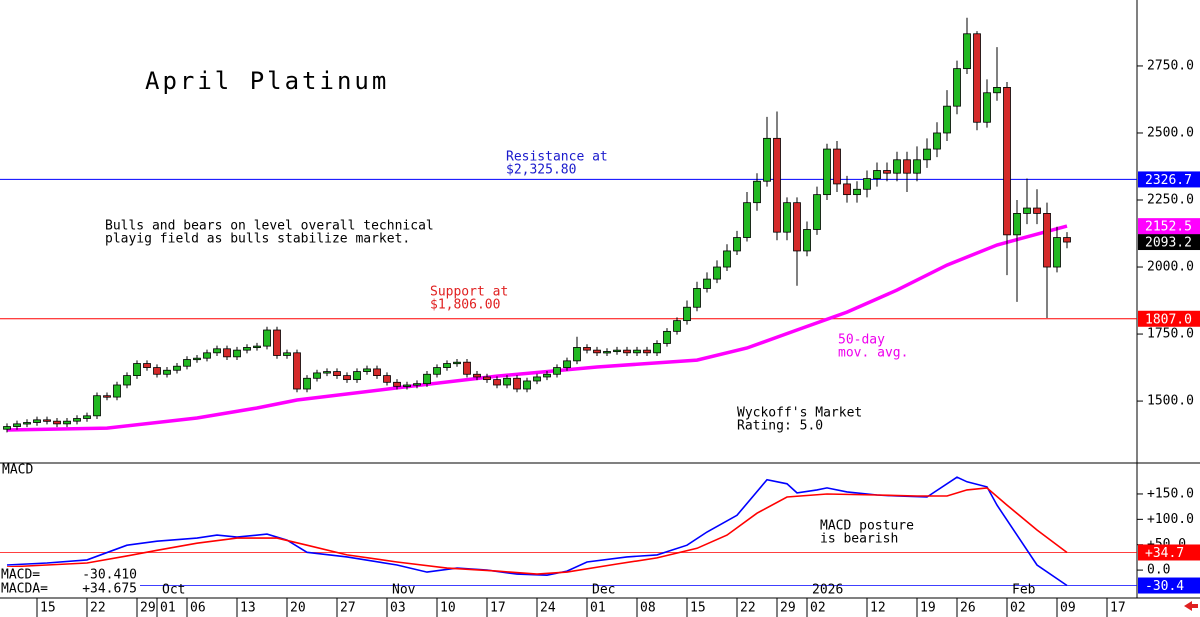 Image resolution: width=1200 pixels, height=617 pixels. I want to click on annotation: is bearish, so click(859, 539).